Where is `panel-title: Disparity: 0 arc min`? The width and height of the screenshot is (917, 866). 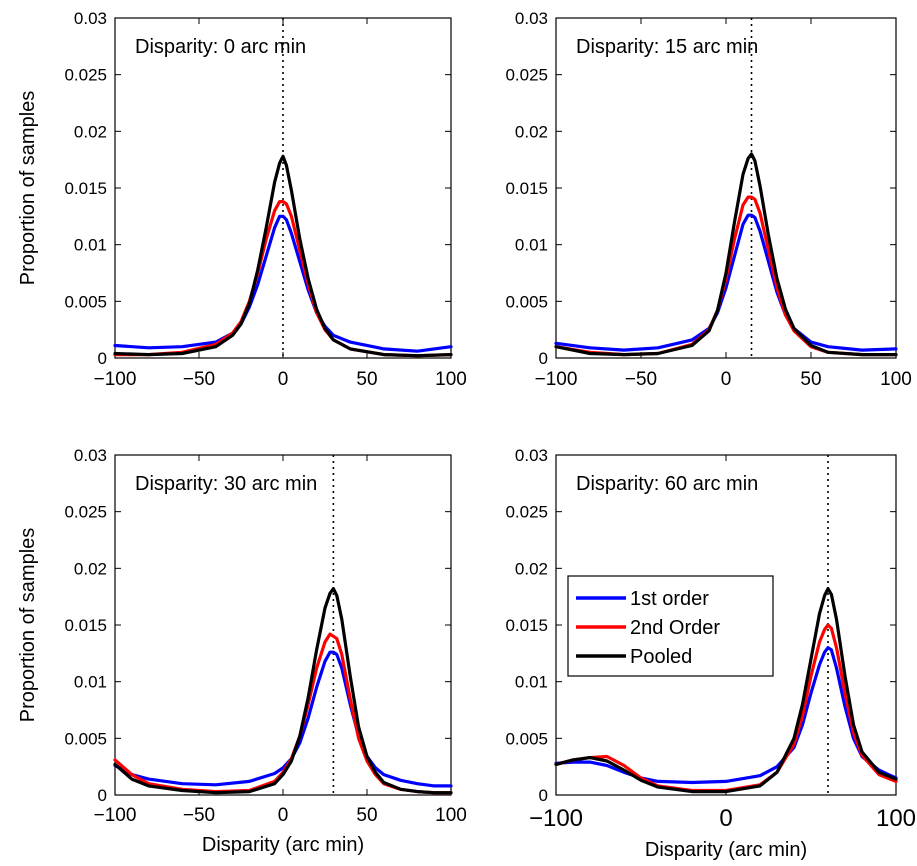 panel-title: Disparity: 0 arc min is located at coordinates (220, 47).